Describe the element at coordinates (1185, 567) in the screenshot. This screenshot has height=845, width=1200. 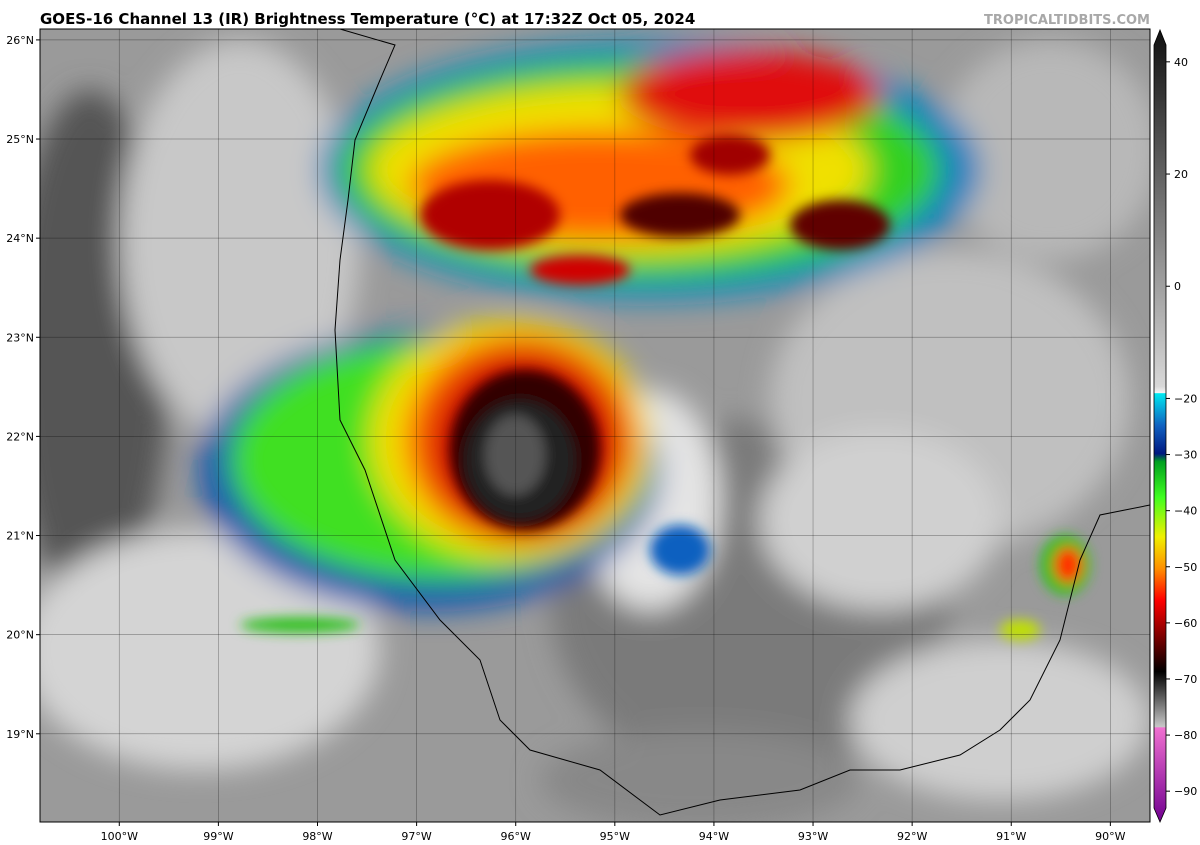
I see `colorbar-label: −50` at that location.